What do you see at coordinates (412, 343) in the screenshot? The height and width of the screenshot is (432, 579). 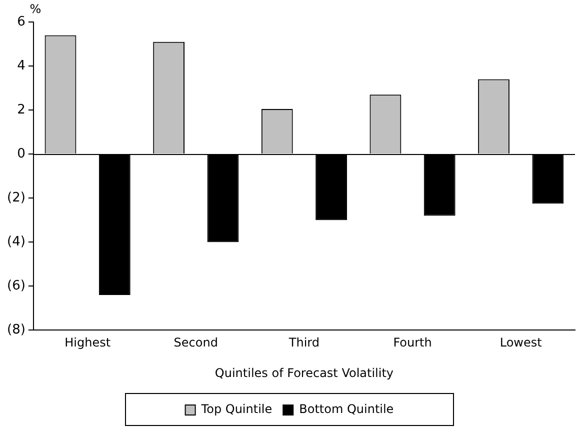 I see `x-tick-label: Fourth` at bounding box center [412, 343].